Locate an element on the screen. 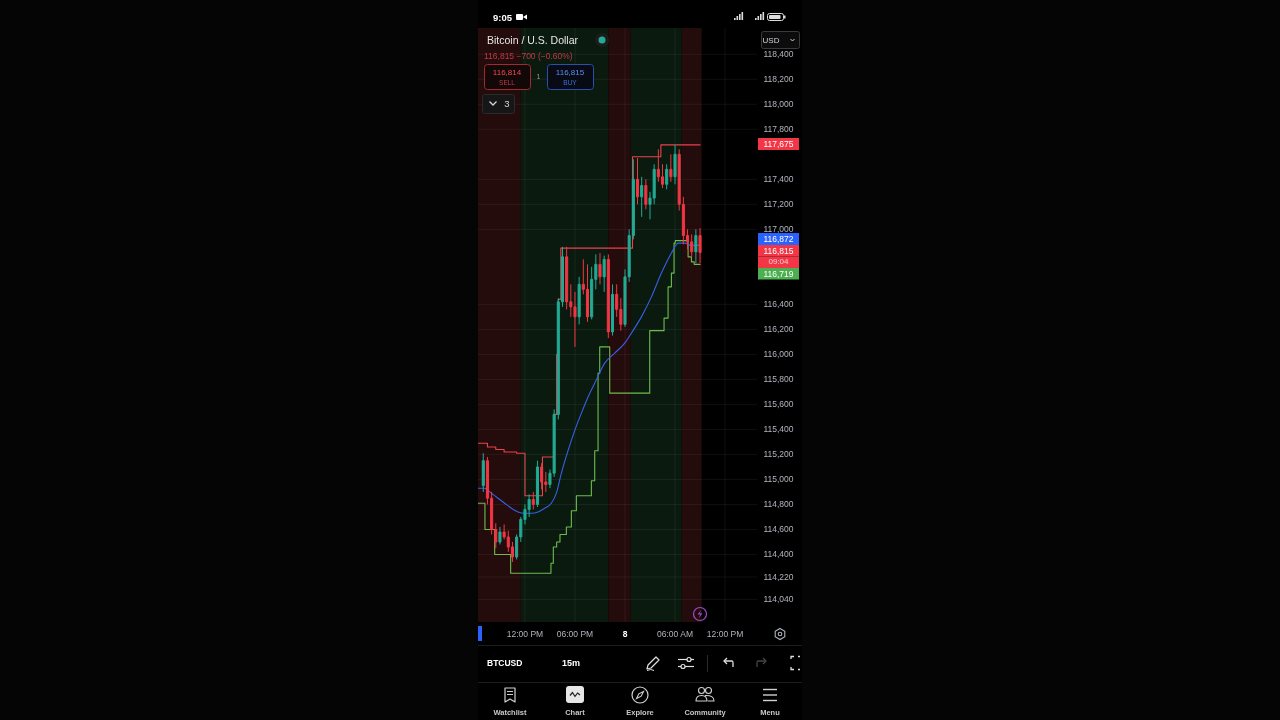 This screenshot has height=720, width=1280. y-tick-label: 117,200 is located at coordinates (778, 204).